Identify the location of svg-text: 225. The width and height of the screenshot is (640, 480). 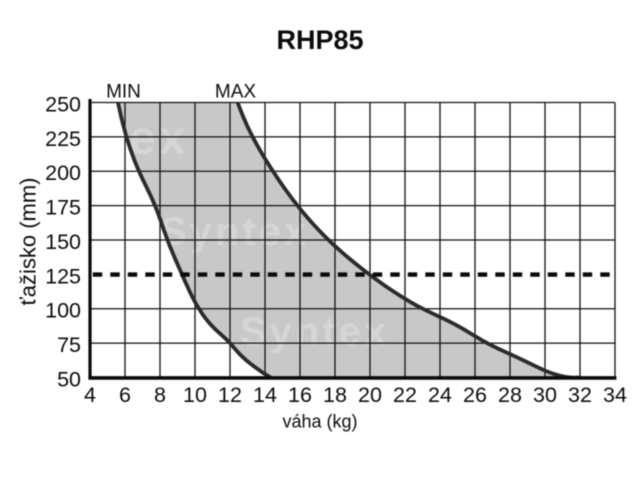
(63, 139).